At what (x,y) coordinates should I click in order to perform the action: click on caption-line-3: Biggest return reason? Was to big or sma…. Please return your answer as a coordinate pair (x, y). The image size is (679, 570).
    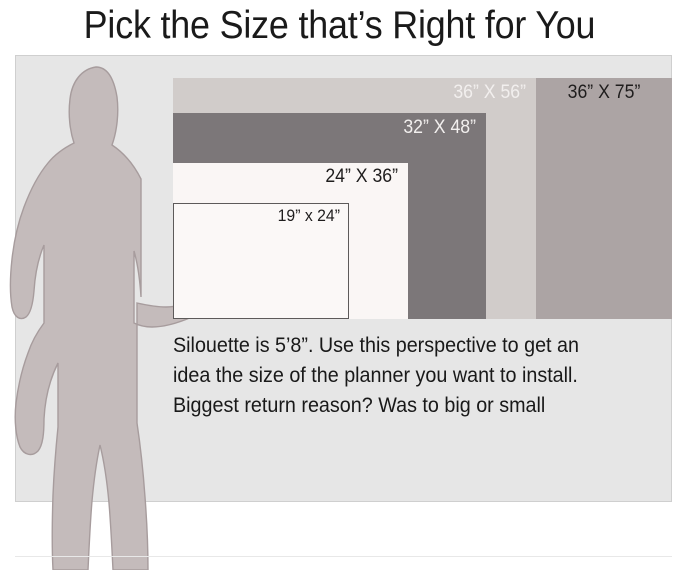
    Looking at the image, I should click on (359, 405).